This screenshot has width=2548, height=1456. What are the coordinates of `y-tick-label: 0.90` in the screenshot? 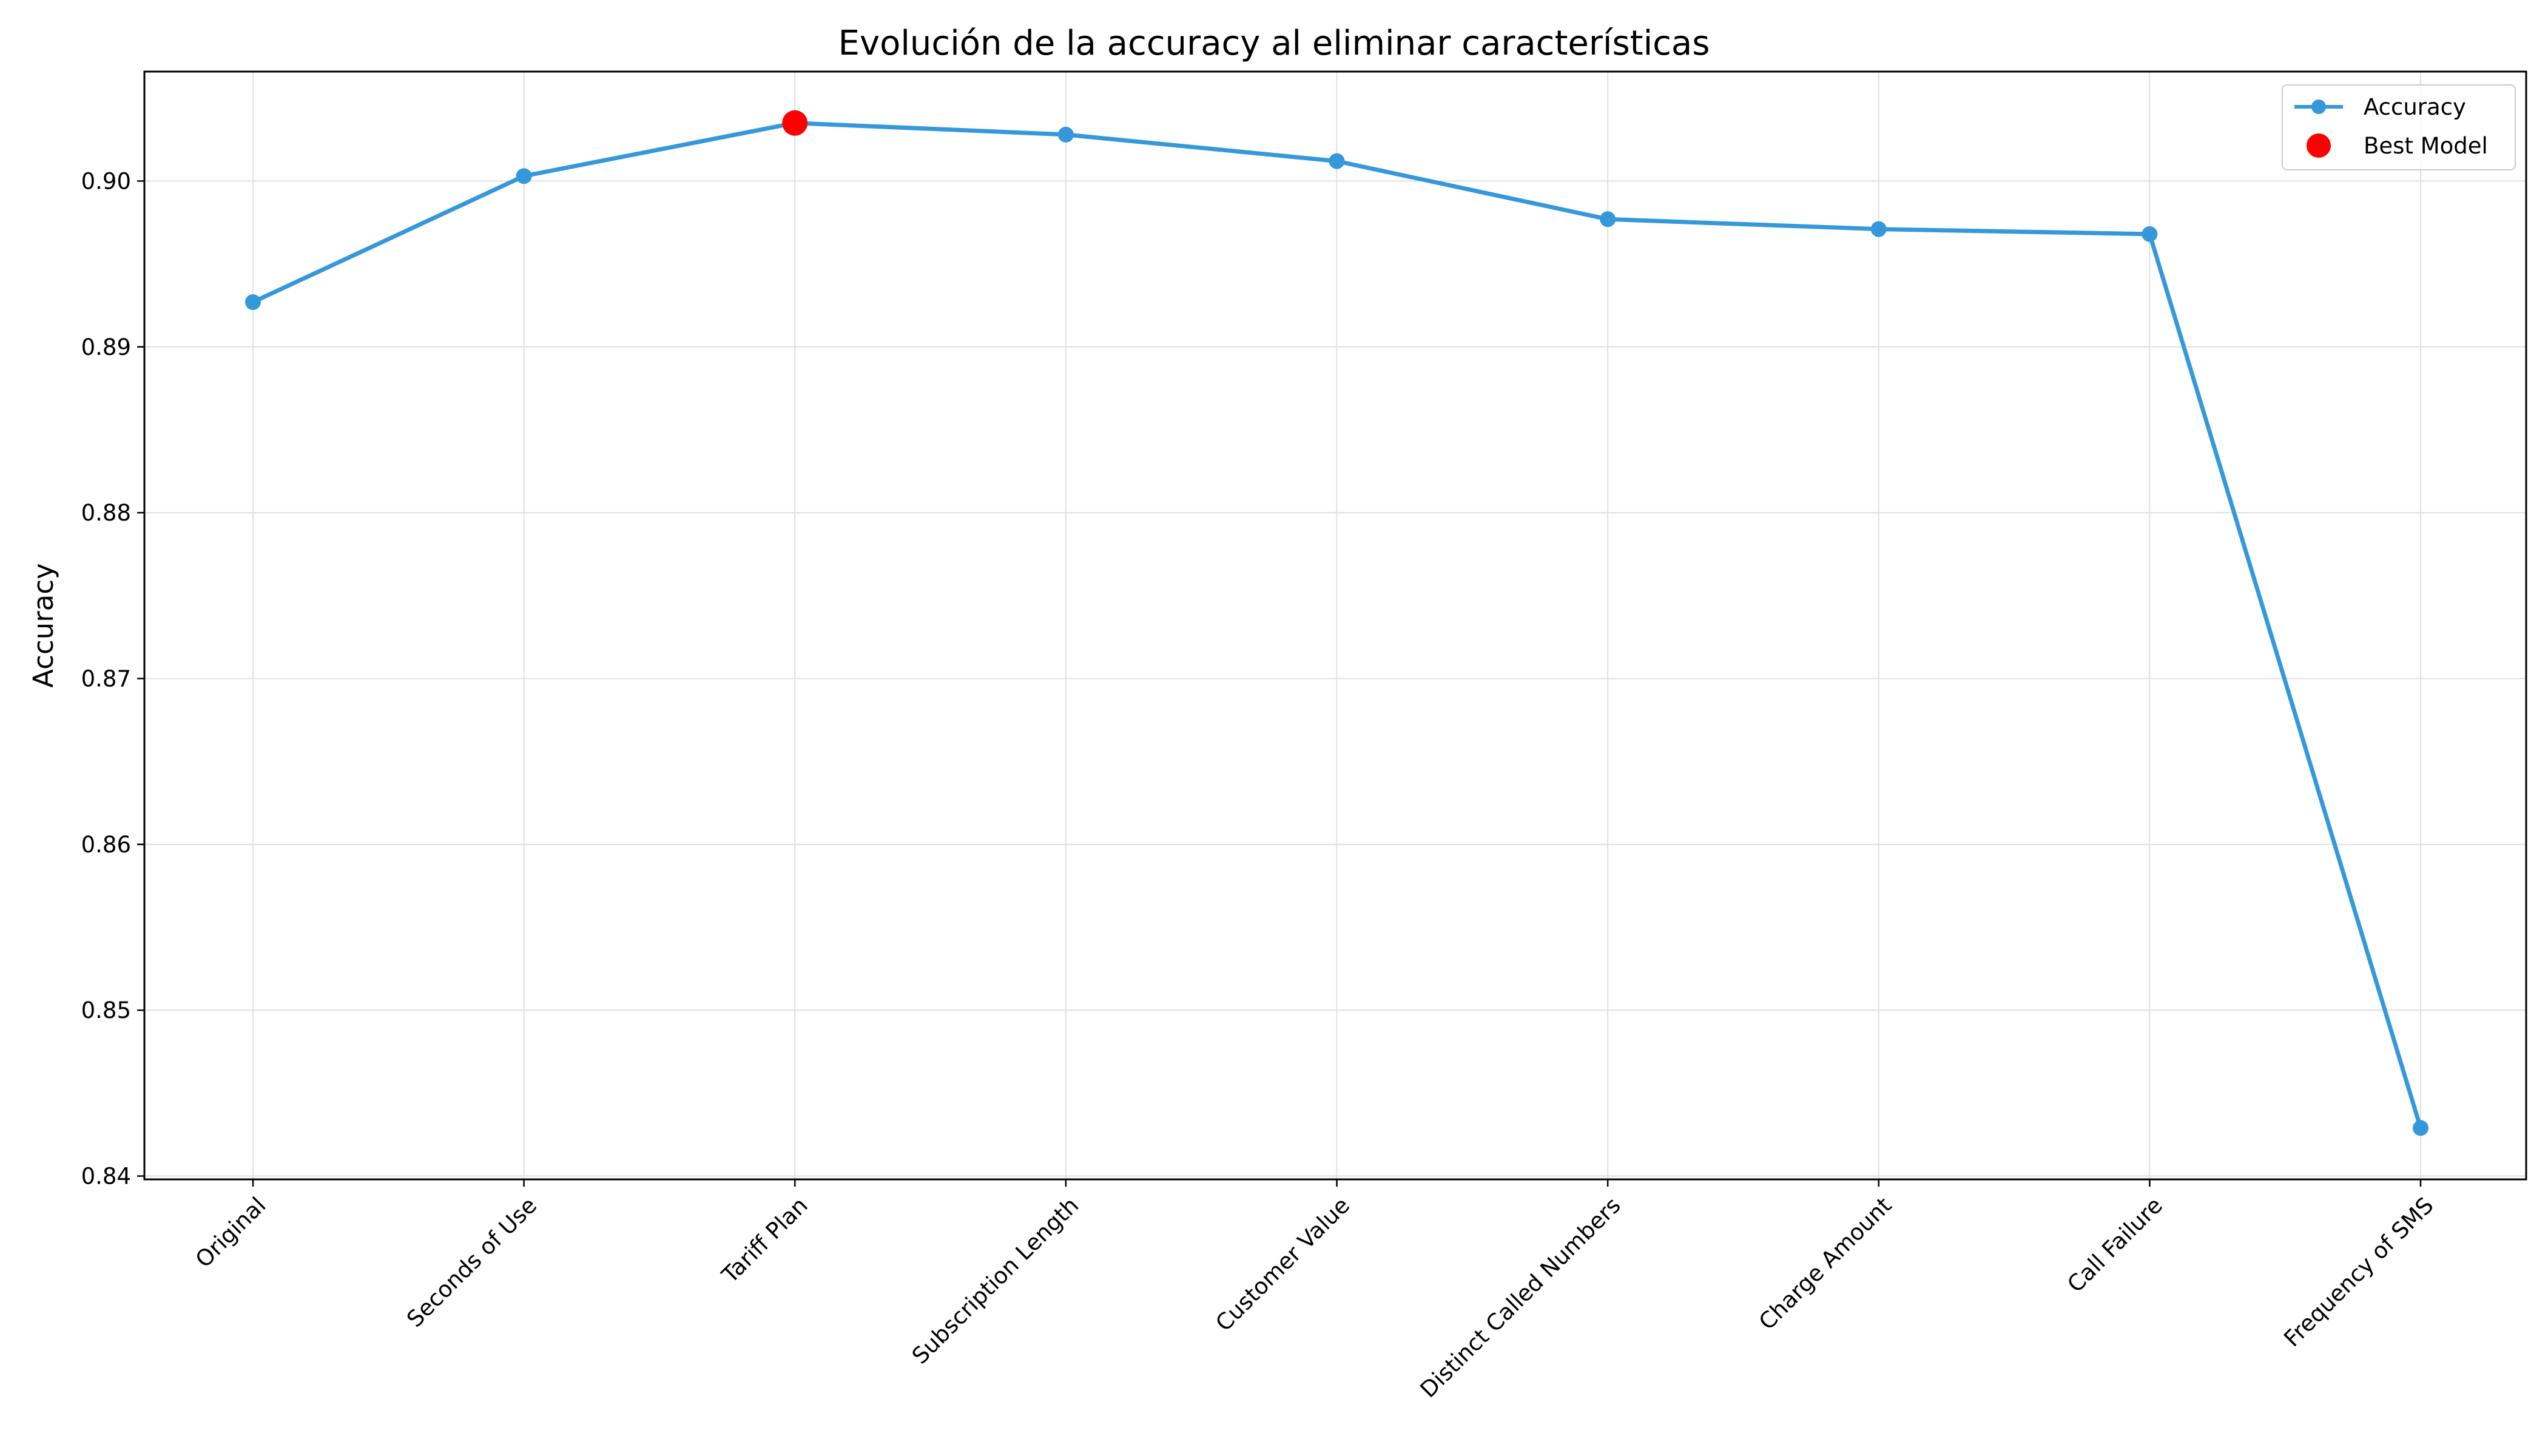 It's located at (106, 181).